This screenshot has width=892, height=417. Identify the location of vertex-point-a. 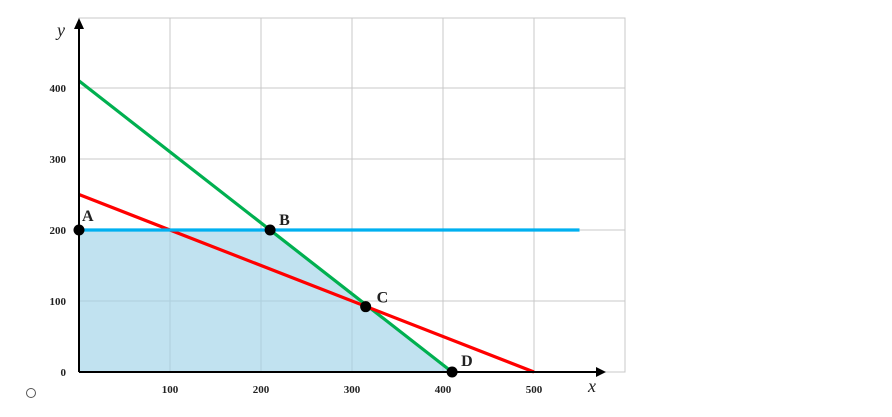
(79, 230).